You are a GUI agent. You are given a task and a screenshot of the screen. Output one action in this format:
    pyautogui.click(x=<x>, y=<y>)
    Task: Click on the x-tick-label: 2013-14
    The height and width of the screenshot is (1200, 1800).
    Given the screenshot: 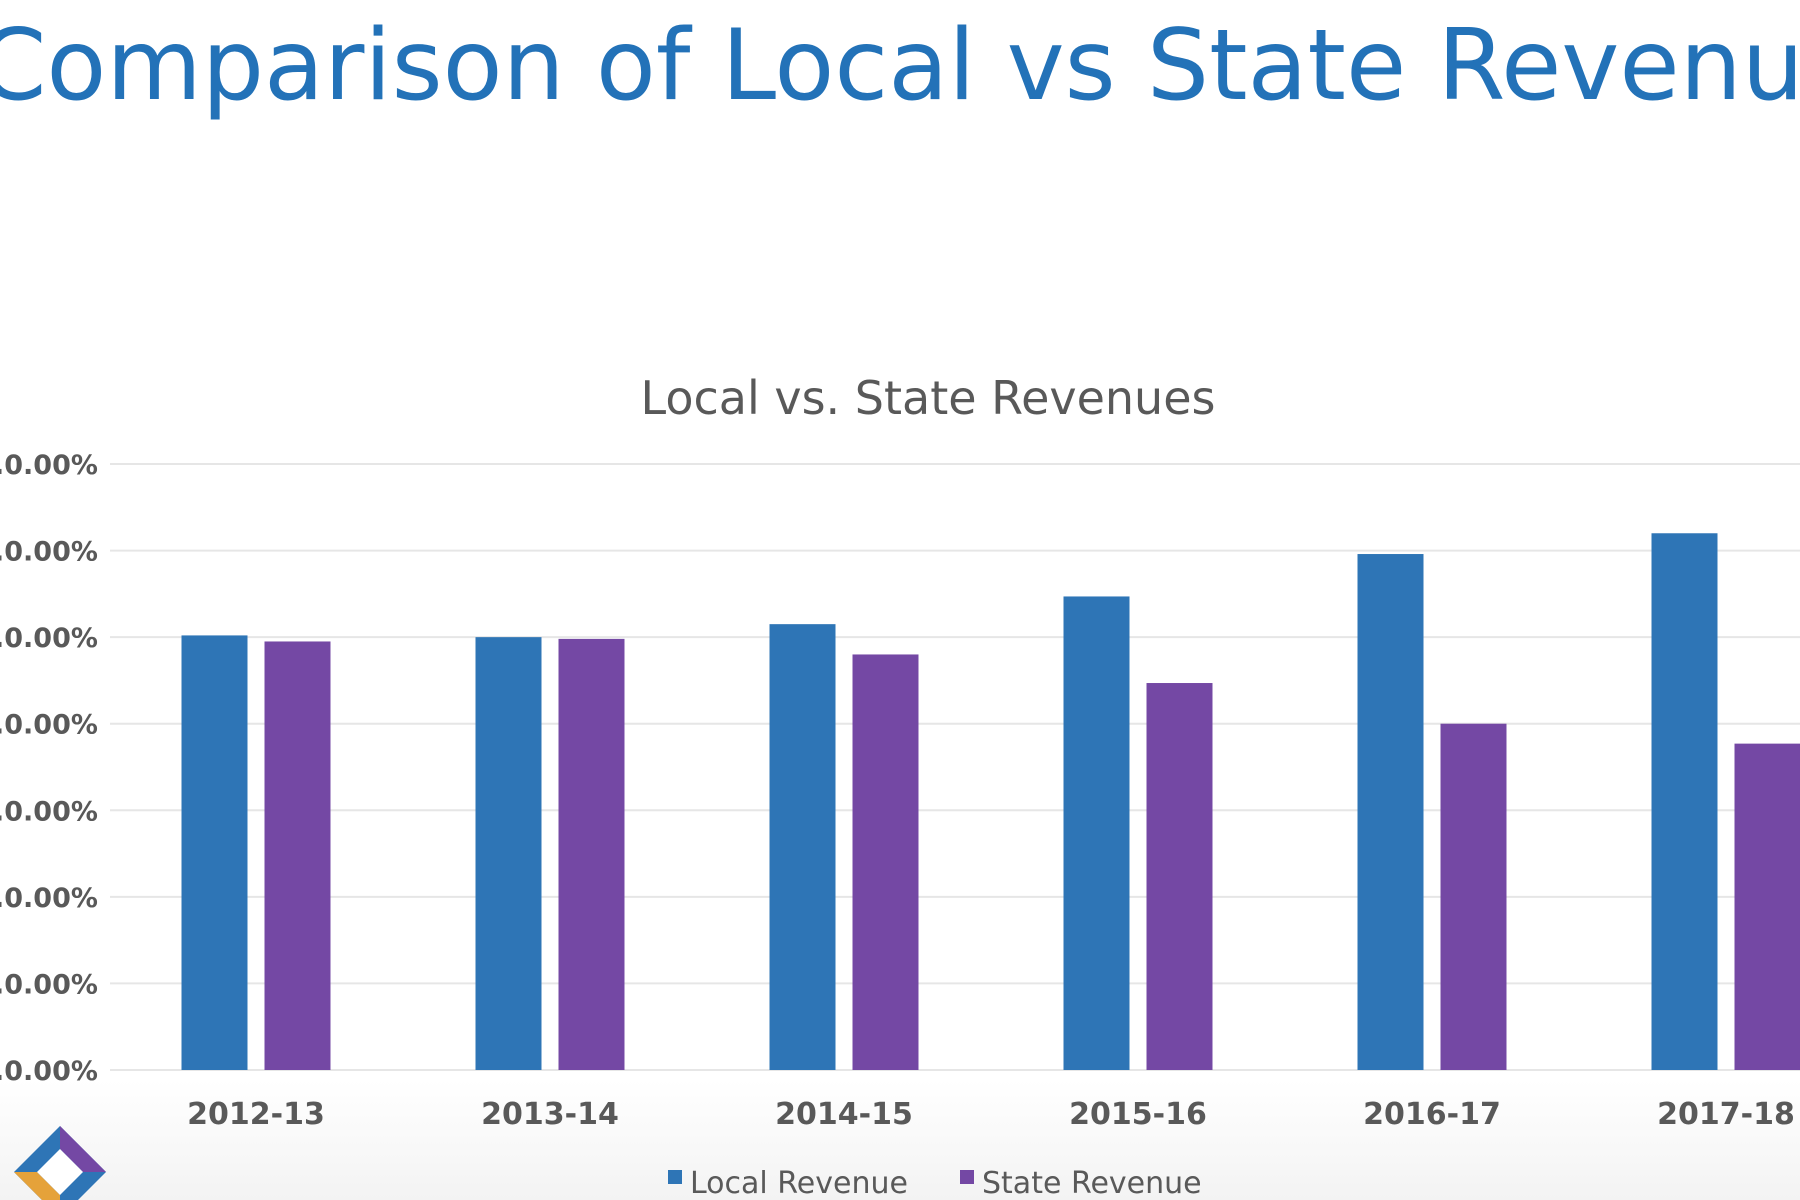 What is the action you would take?
    pyautogui.click(x=550, y=1114)
    